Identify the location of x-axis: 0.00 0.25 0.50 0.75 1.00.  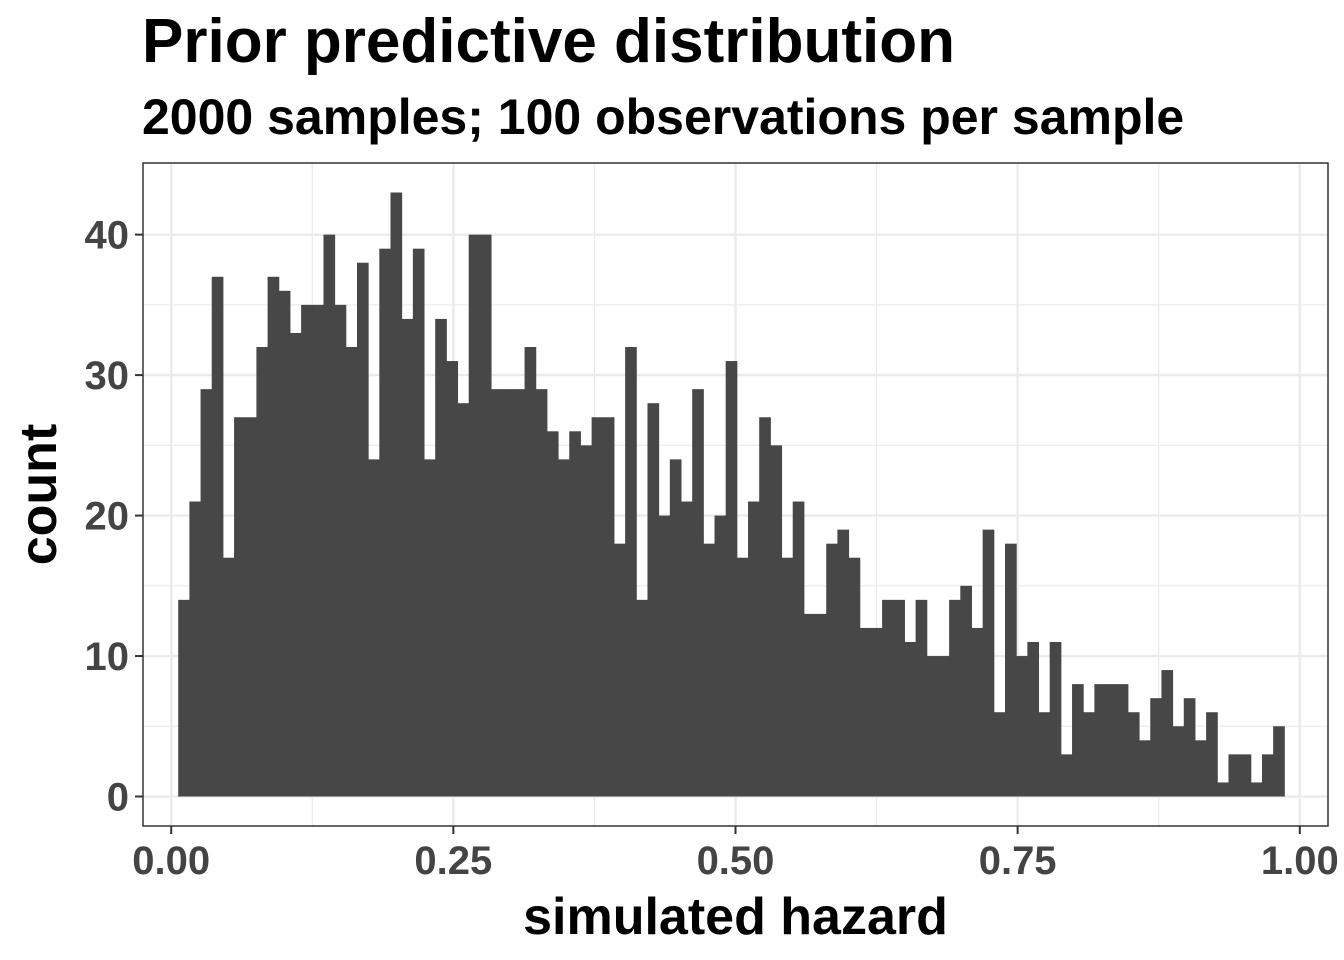
(735, 854).